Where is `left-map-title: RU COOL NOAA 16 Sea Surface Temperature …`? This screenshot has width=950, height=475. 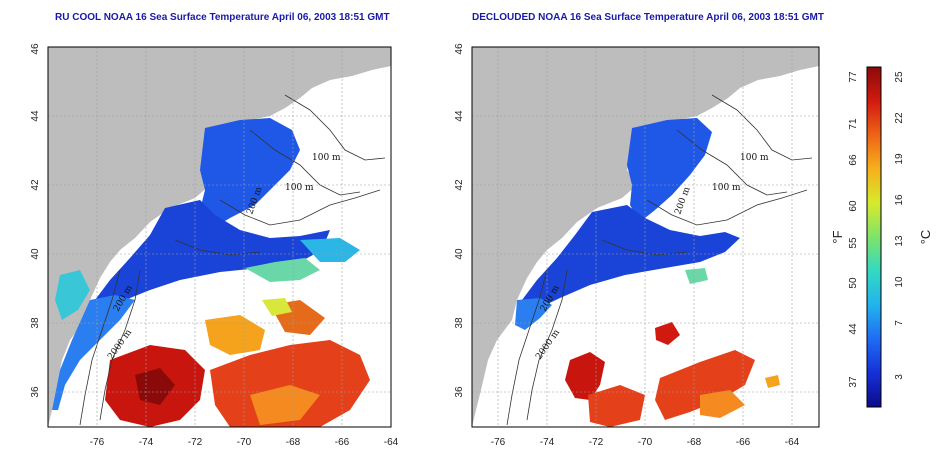
left-map-title: RU COOL NOAA 16 Sea Surface Temperature … is located at coordinates (222, 17).